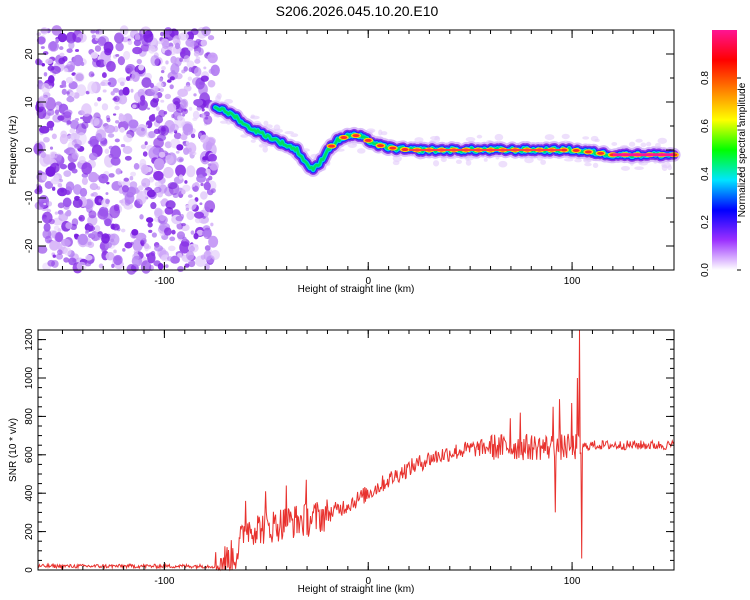  Describe the element at coordinates (164, 281) in the screenshot. I see `spectrogram-x-tick-label: -100` at that location.